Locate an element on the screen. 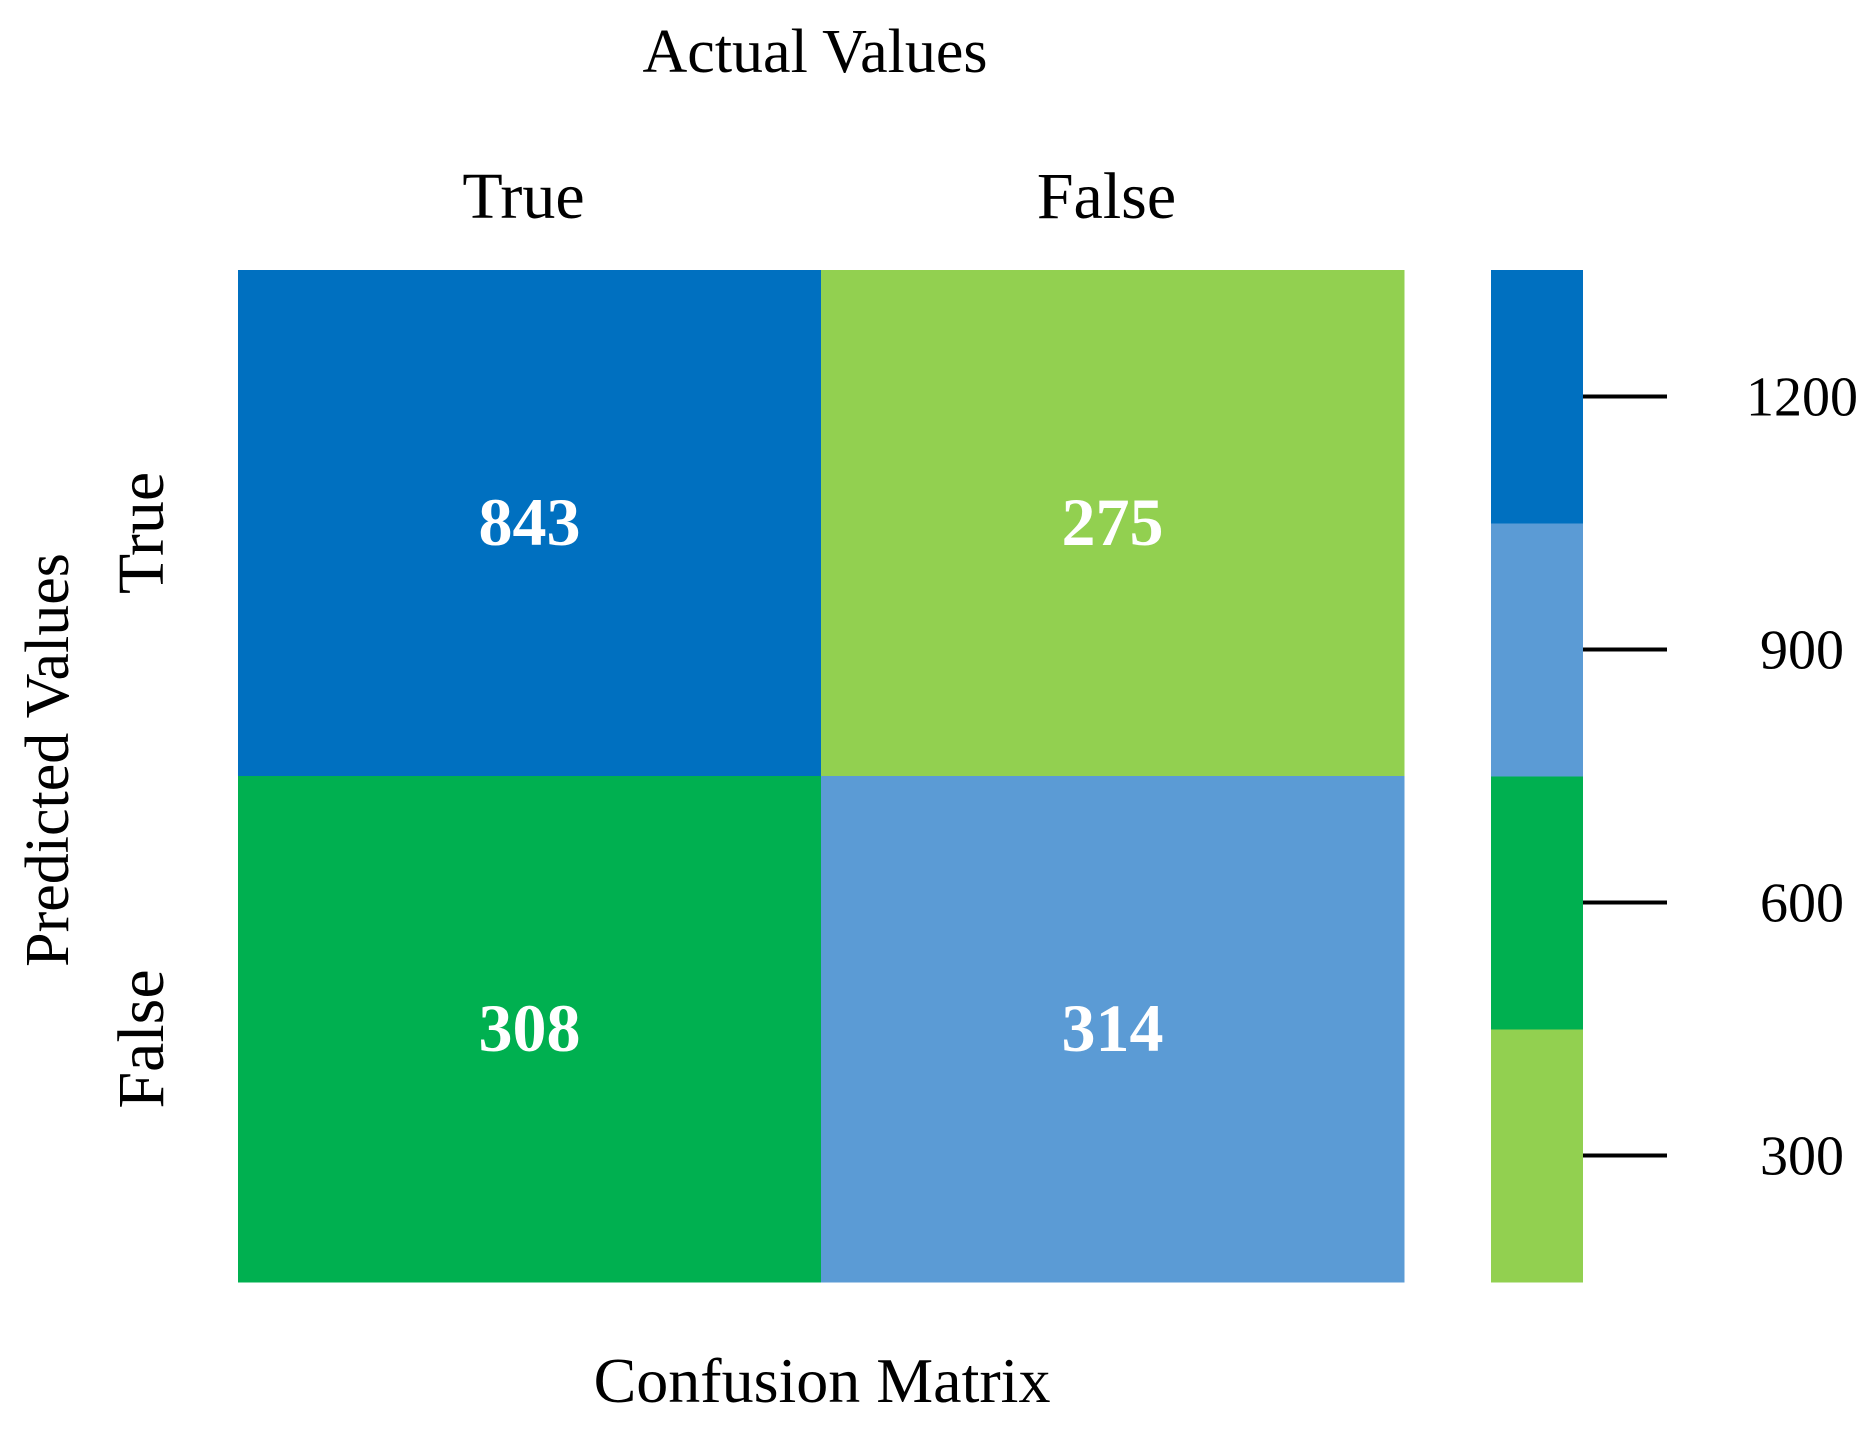 The width and height of the screenshot is (1863, 1443). colorbar-tick-label: 900 is located at coordinates (1802, 651).